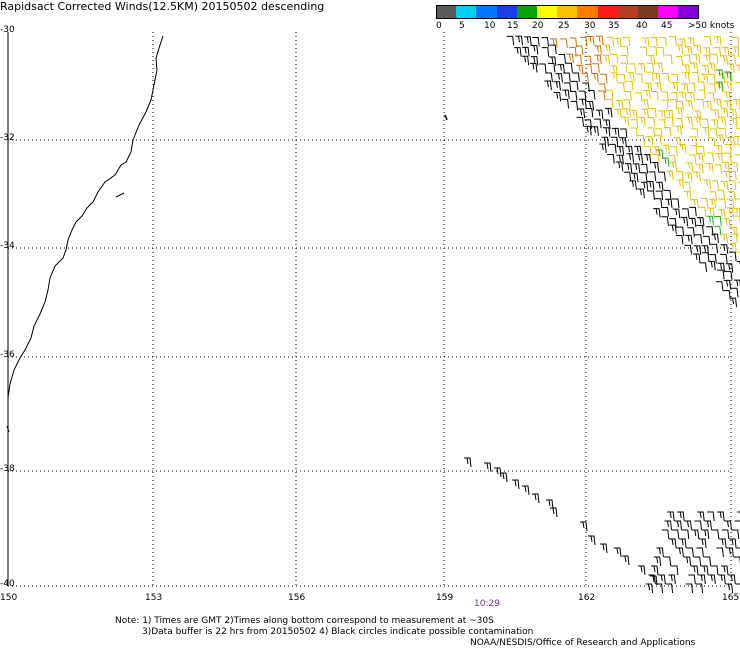 The width and height of the screenshot is (740, 650). I want to click on coastline, so click(85, 217).